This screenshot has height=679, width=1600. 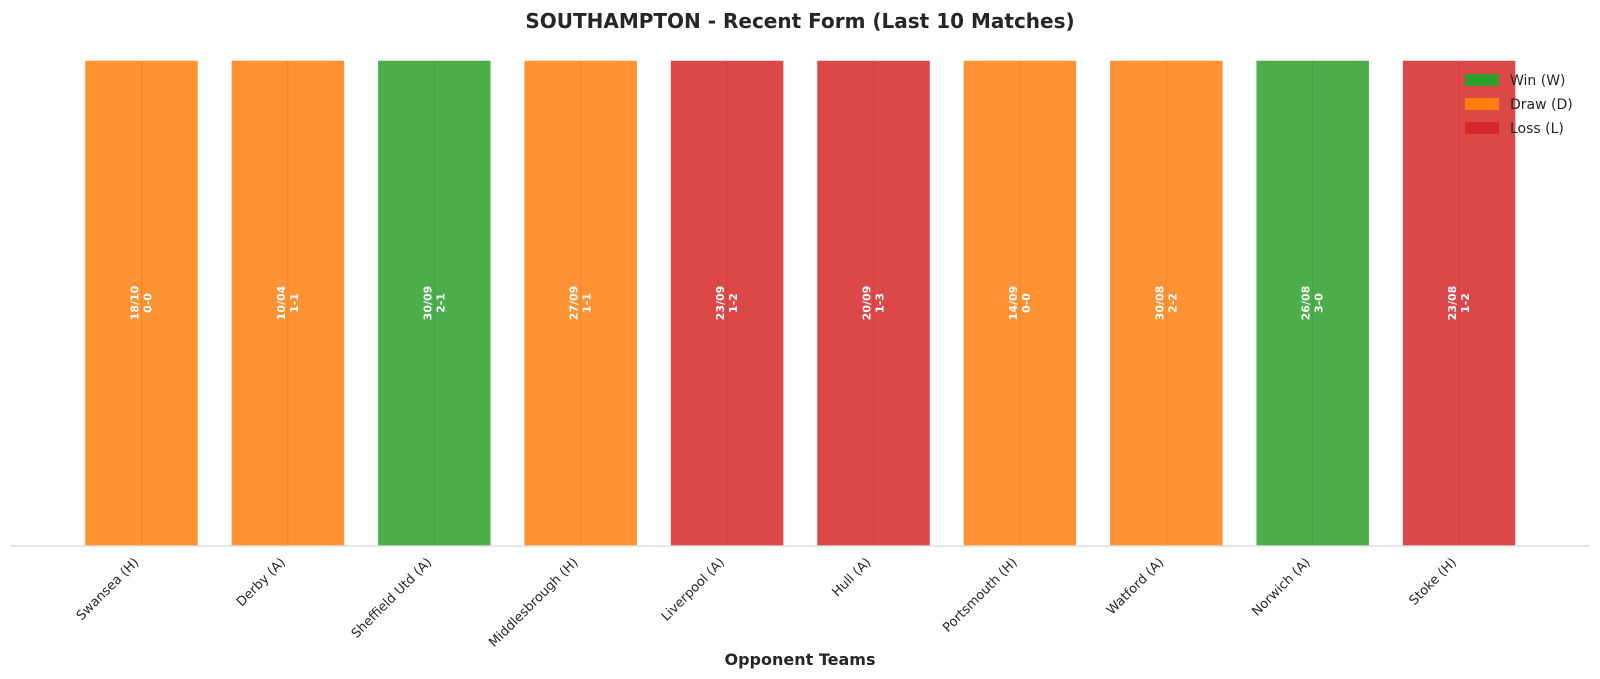 I want to click on x-tick-label-7: Portsmouth (H), so click(x=980, y=595).